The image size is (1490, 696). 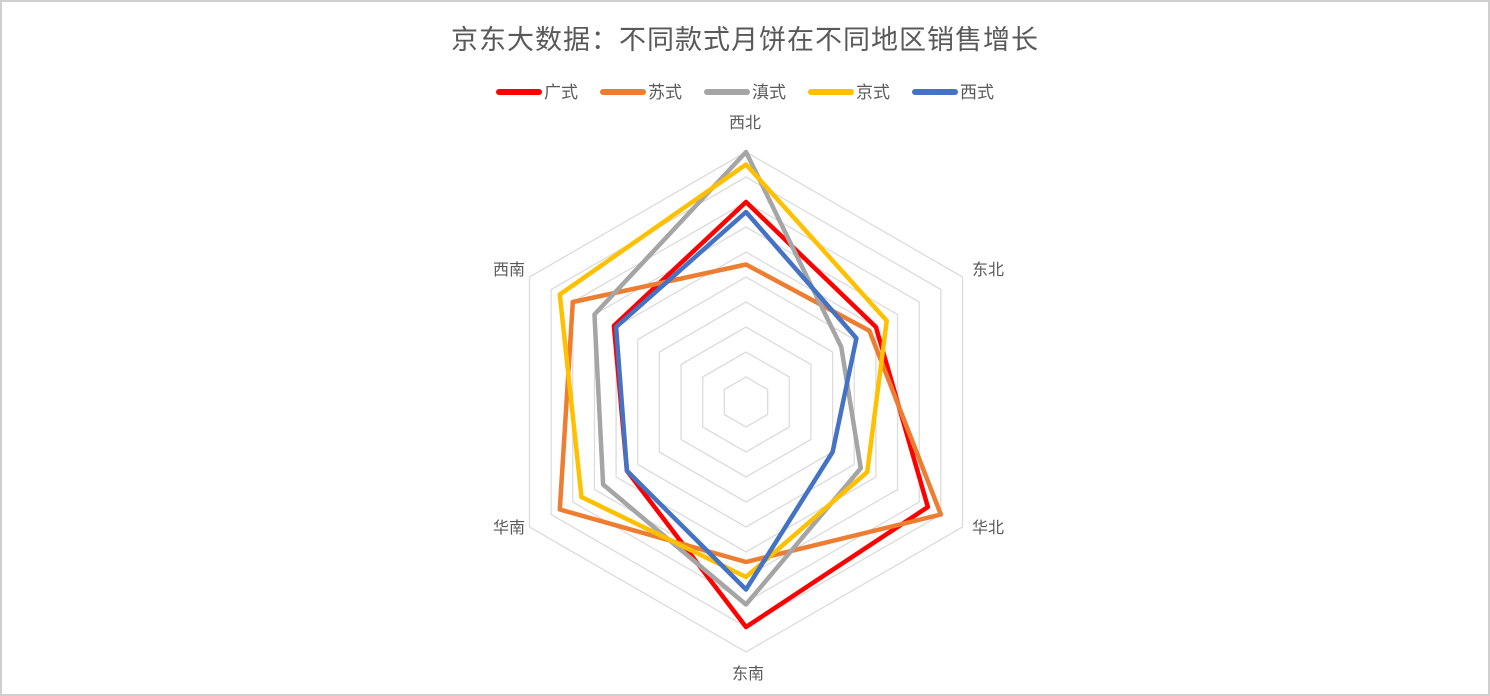 I want to click on axis-label-xibei: 西北, so click(x=745, y=123).